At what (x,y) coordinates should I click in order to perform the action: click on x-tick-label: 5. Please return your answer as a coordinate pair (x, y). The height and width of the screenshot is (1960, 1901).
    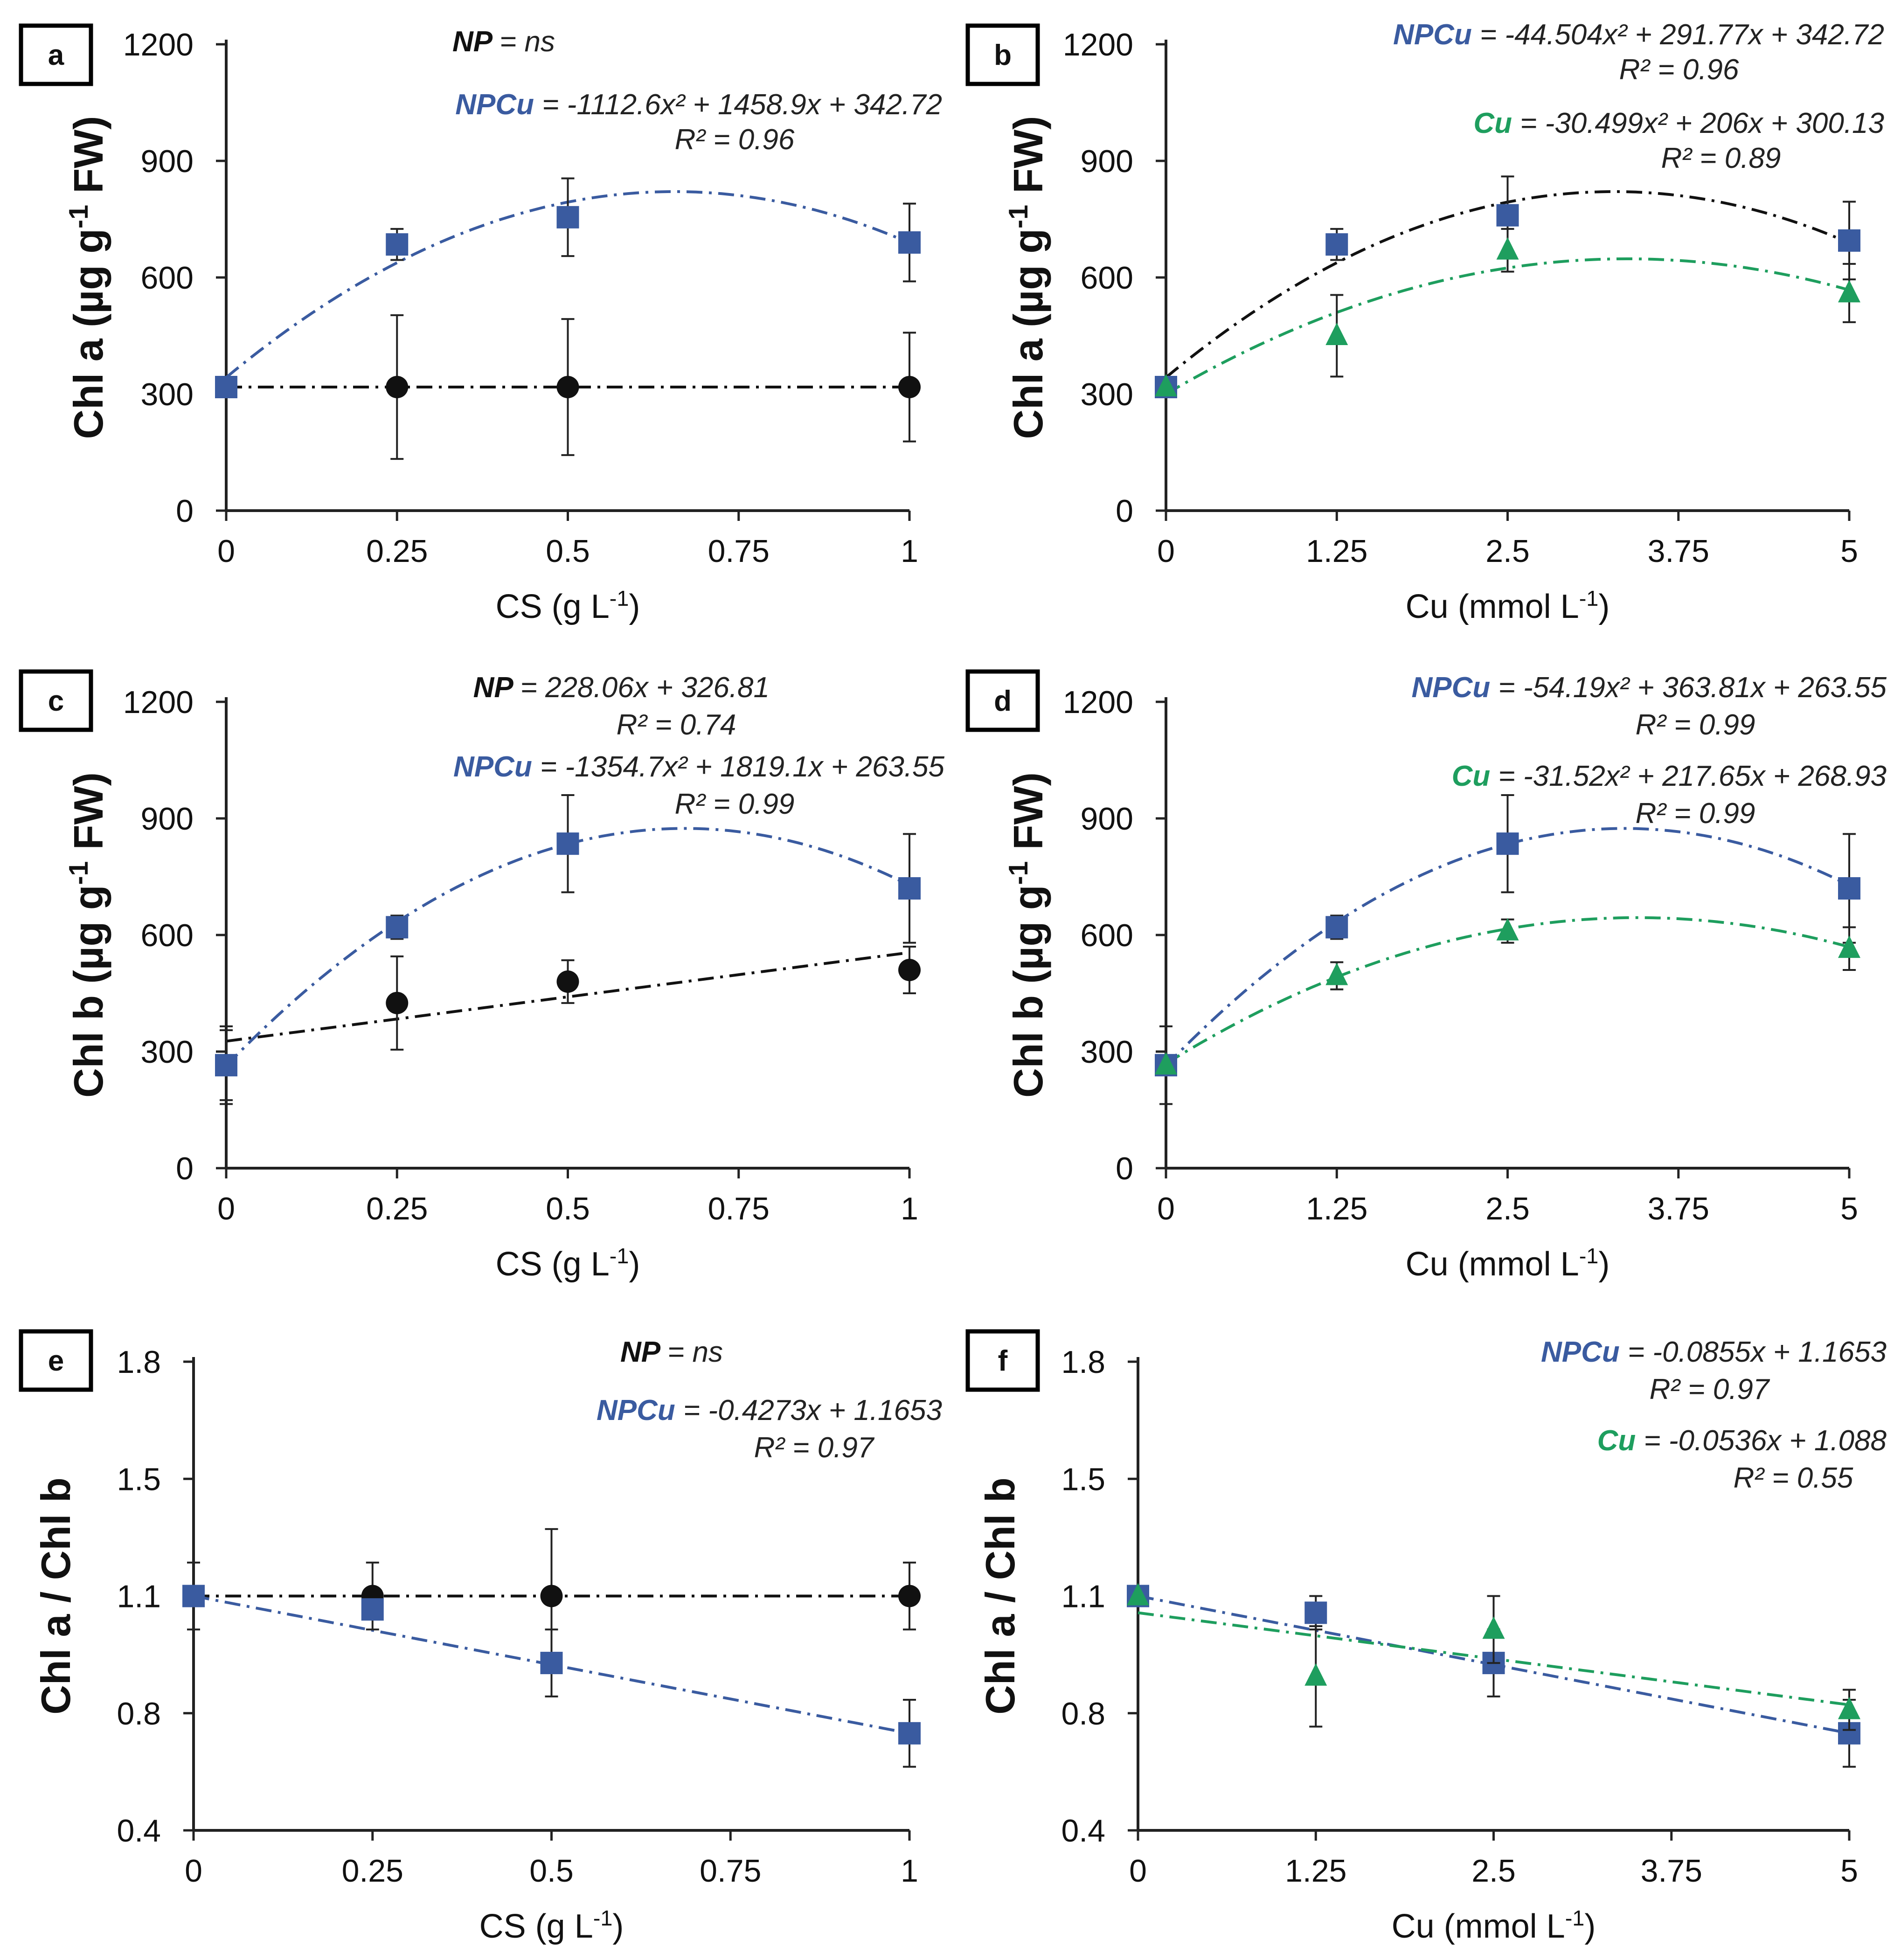
    Looking at the image, I should click on (1849, 551).